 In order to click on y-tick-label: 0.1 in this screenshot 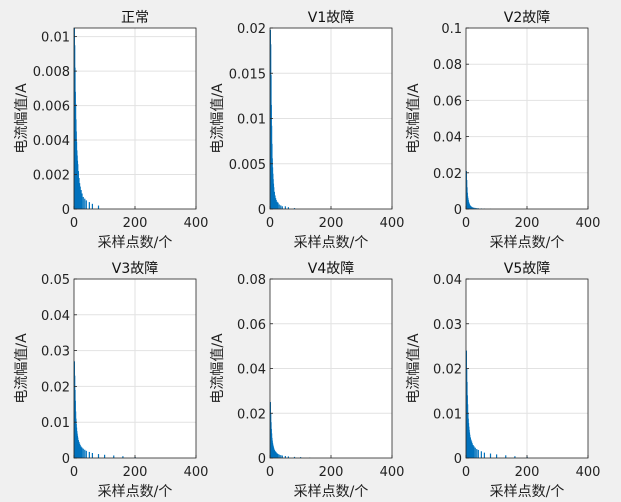, I will do `click(451, 29)`.